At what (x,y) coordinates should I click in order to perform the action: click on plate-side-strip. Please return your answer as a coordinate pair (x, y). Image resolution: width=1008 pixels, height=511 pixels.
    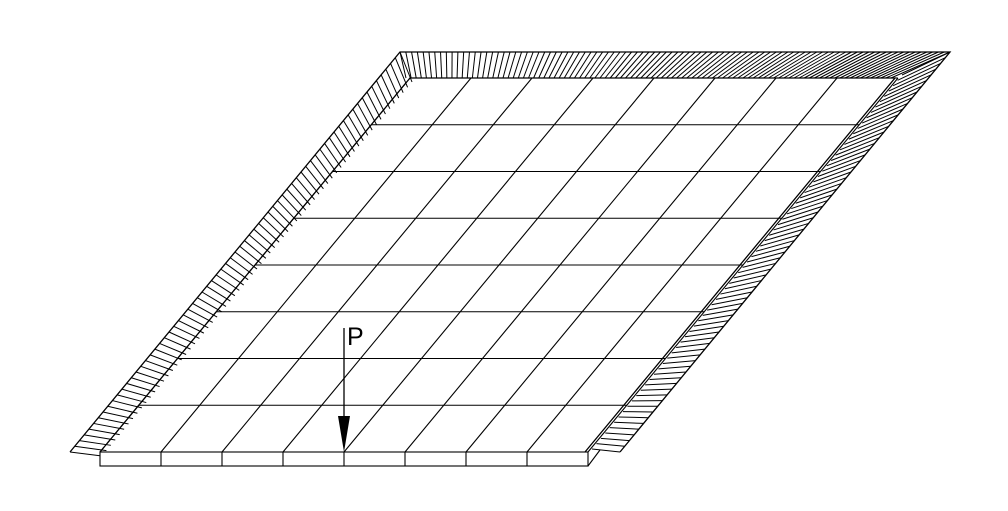
    Looking at the image, I should click on (594, 458).